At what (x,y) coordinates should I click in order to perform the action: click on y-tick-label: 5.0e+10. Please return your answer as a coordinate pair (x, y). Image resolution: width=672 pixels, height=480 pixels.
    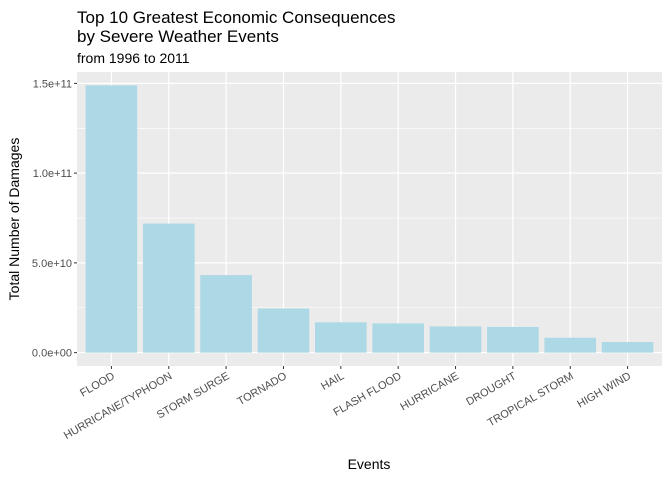
    Looking at the image, I should click on (52, 264).